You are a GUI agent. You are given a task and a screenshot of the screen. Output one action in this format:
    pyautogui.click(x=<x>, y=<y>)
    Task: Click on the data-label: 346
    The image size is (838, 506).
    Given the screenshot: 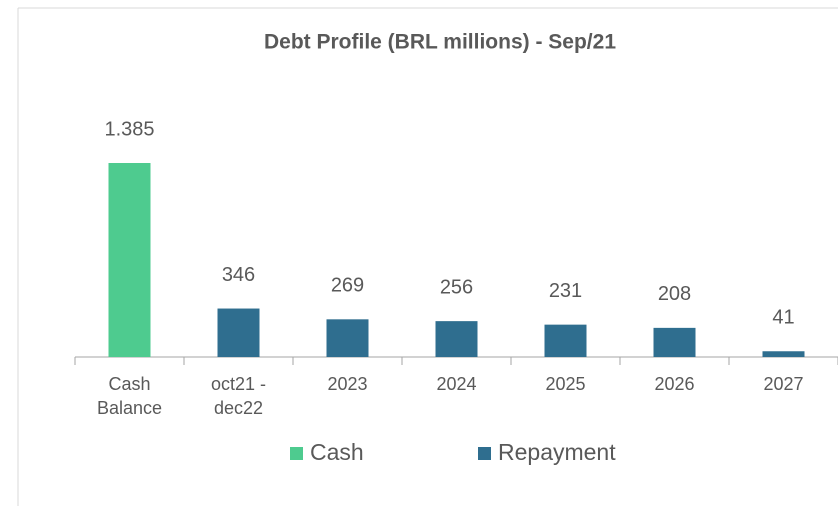 What is the action you would take?
    pyautogui.click(x=238, y=275)
    